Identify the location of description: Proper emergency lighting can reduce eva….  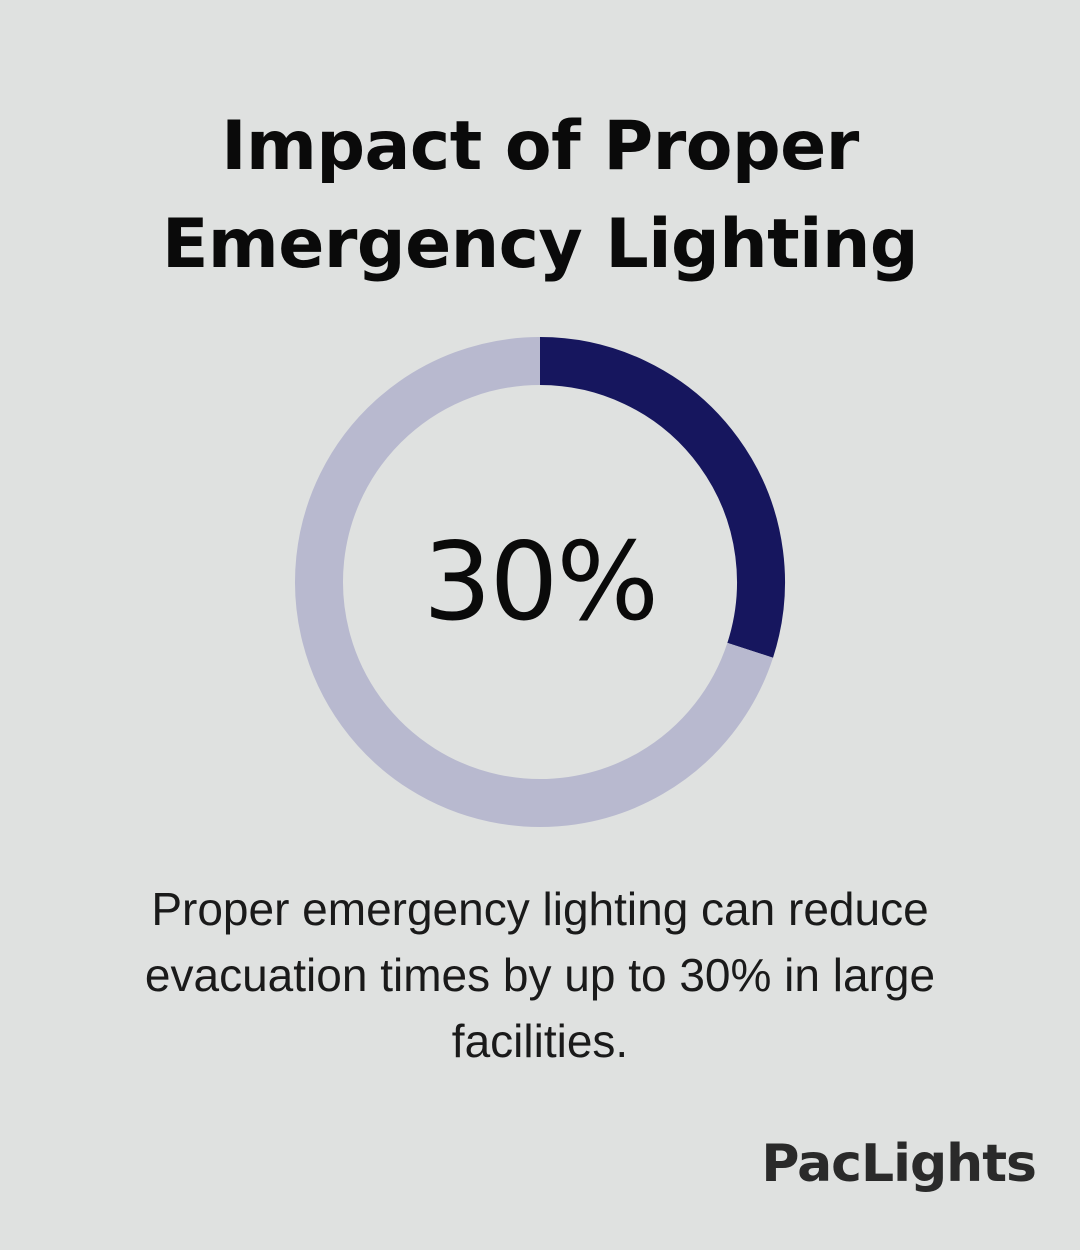
(540, 975).